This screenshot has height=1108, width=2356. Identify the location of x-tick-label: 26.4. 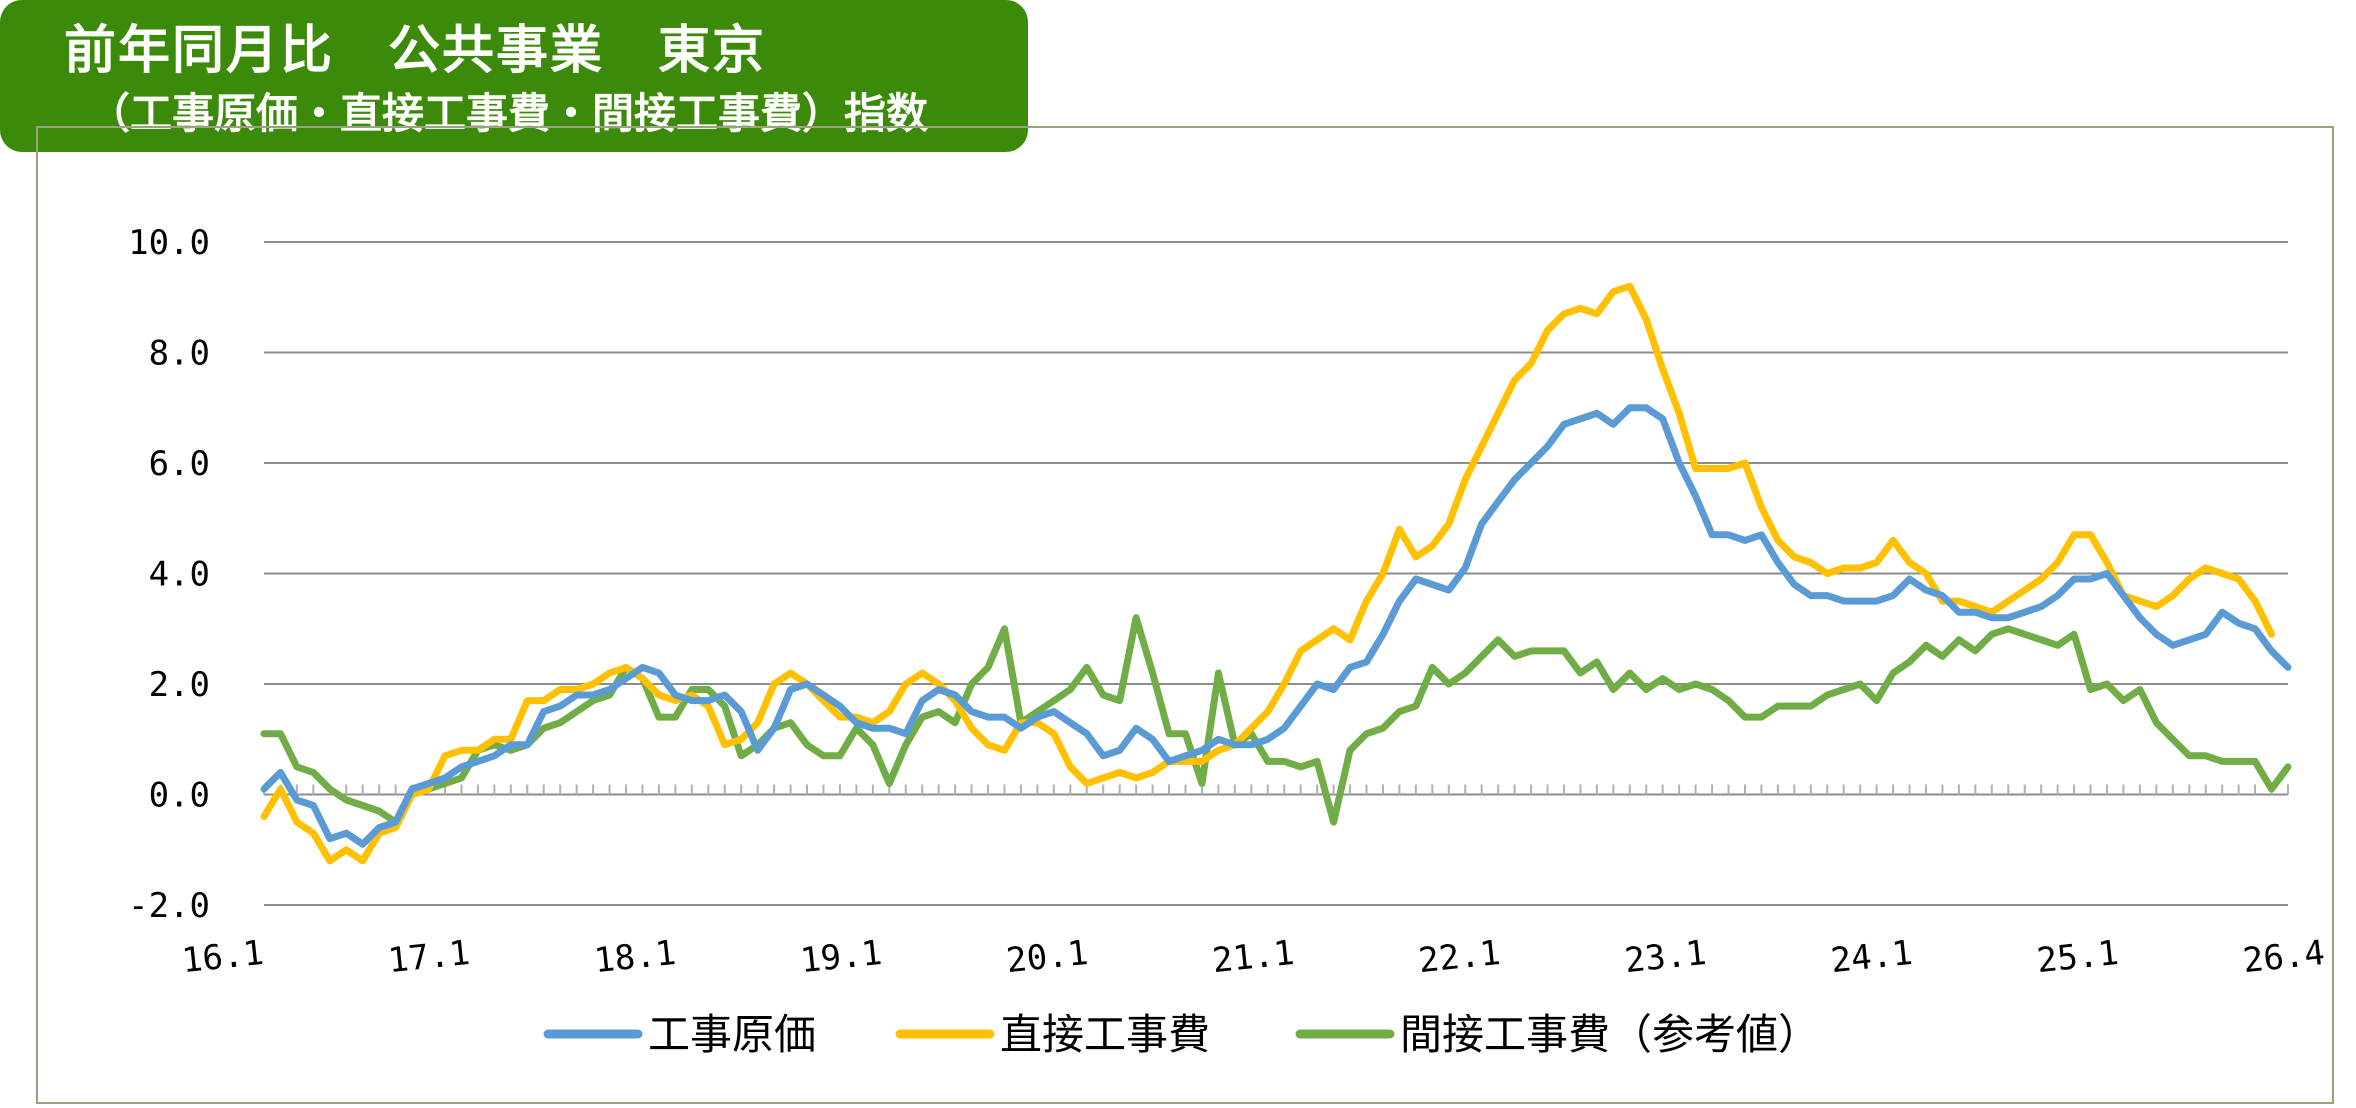
(2284, 957).